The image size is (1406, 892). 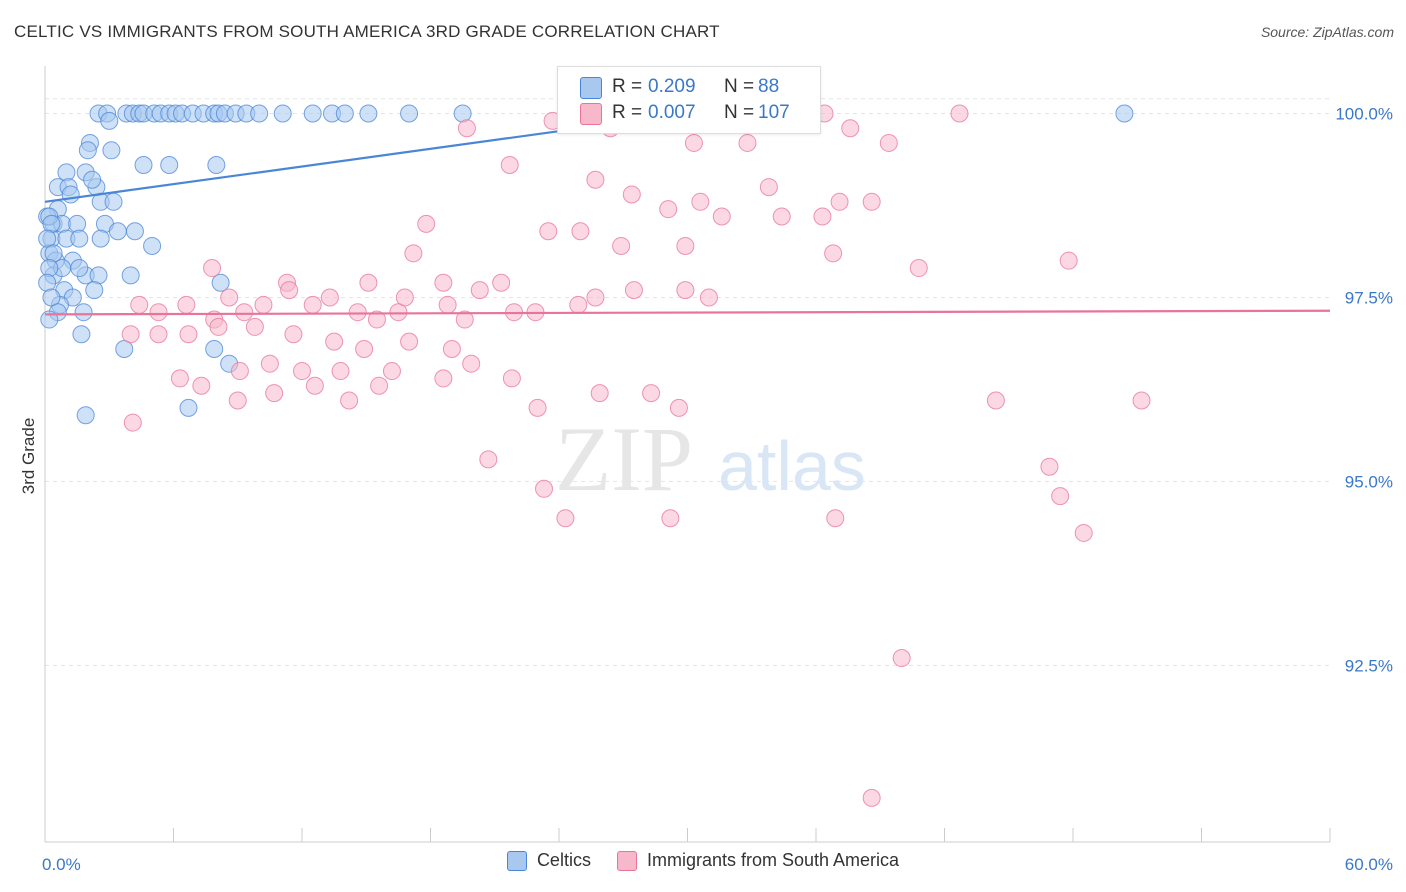 I want to click on stats-n-value: 107, so click(x=774, y=112).